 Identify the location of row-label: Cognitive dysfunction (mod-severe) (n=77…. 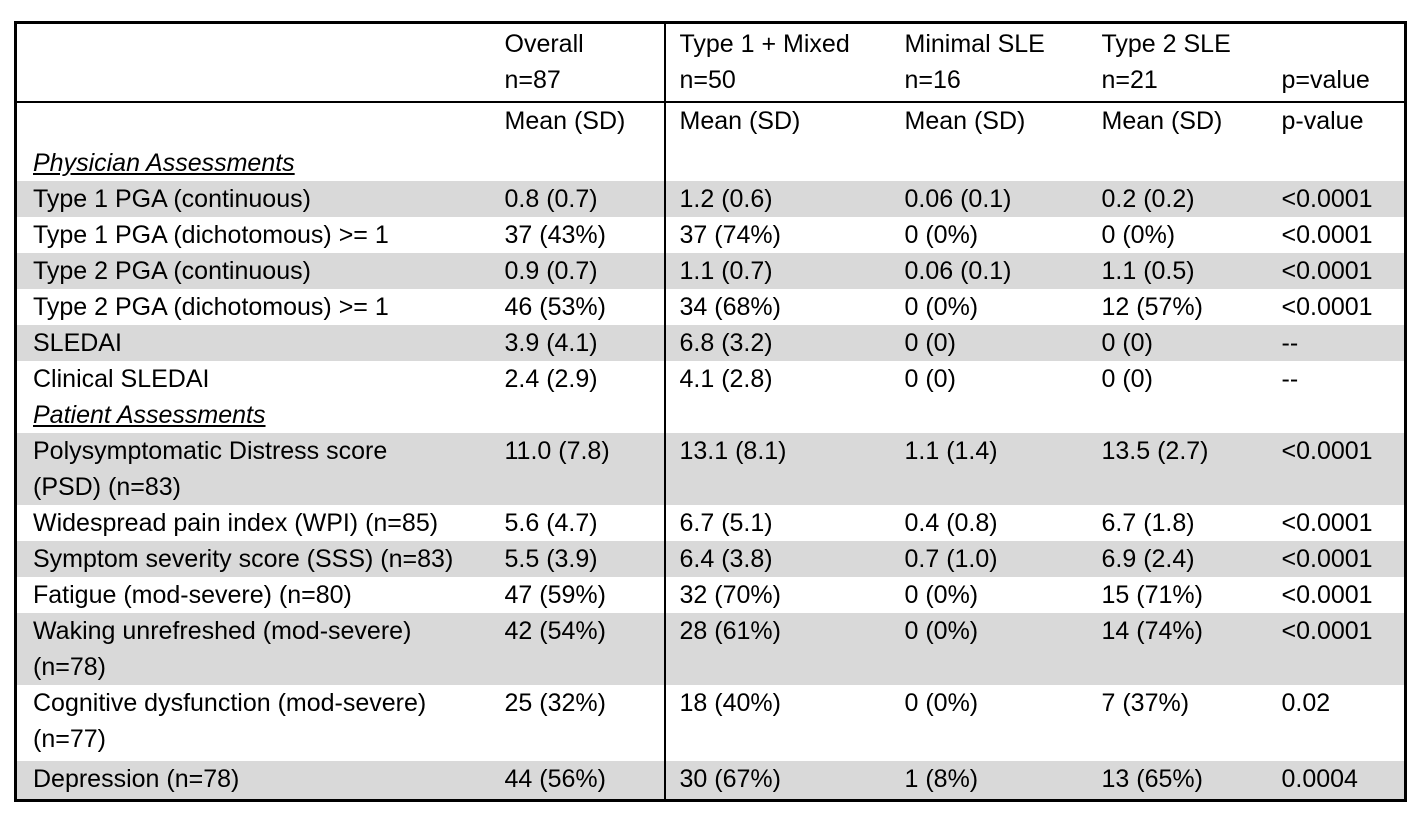
(230, 721).